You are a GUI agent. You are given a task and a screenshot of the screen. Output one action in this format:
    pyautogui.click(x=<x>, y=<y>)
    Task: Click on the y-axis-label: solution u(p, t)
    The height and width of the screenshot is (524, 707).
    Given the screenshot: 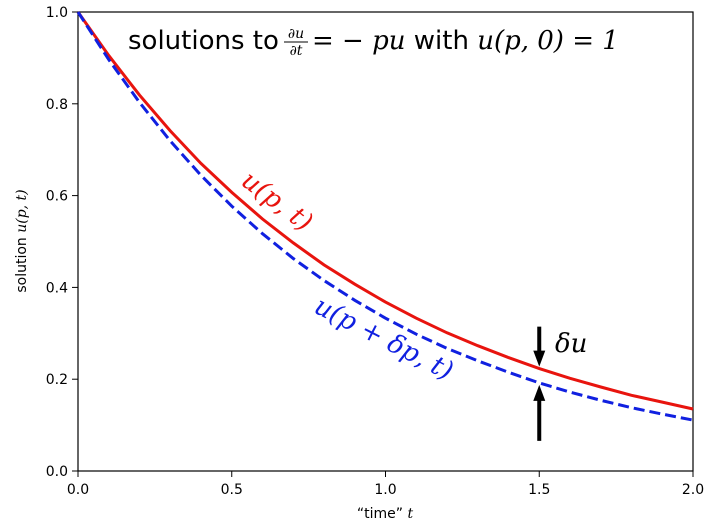 What is the action you would take?
    pyautogui.click(x=22, y=240)
    